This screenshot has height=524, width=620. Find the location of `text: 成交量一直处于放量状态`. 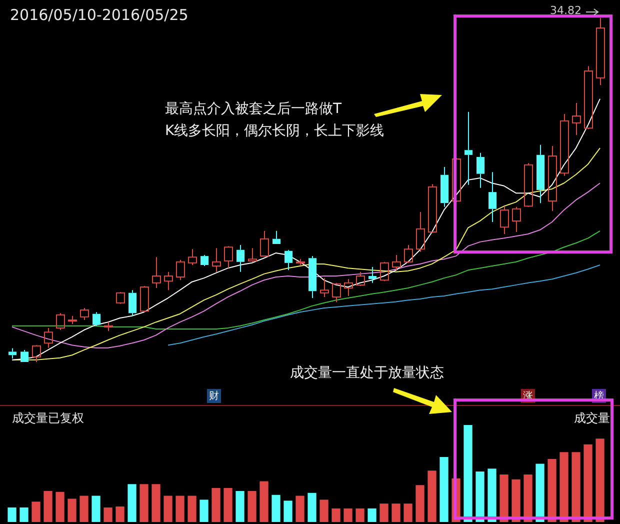

text: 成交量一直处于放量状态 is located at coordinates (367, 373).